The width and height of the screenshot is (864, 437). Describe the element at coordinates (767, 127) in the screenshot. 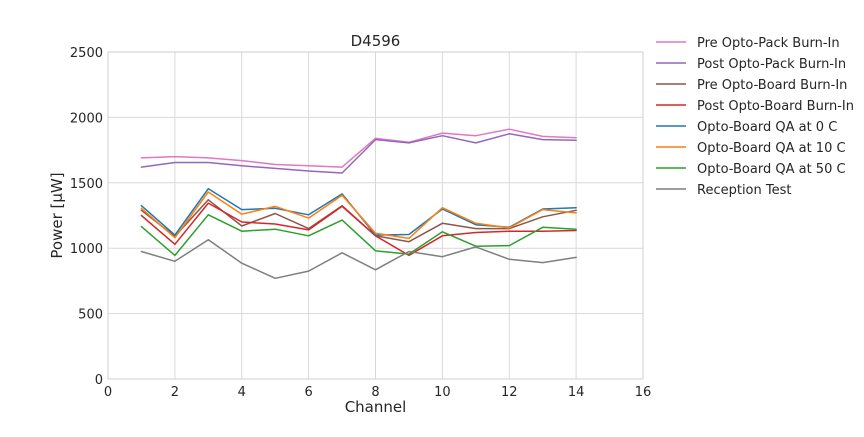

I see `legend-entry-label: Opto-Board QA at 0 C` at that location.